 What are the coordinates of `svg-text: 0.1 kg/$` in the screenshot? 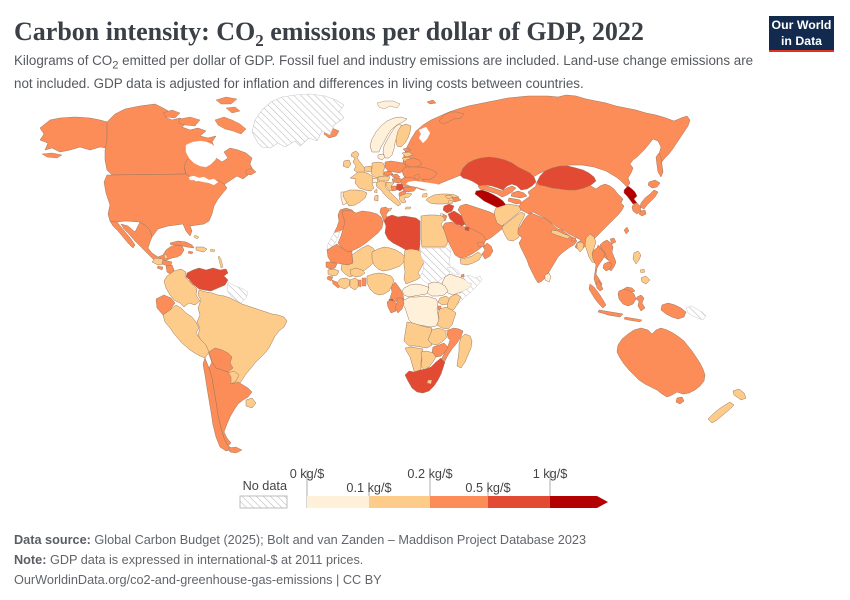 It's located at (368, 488).